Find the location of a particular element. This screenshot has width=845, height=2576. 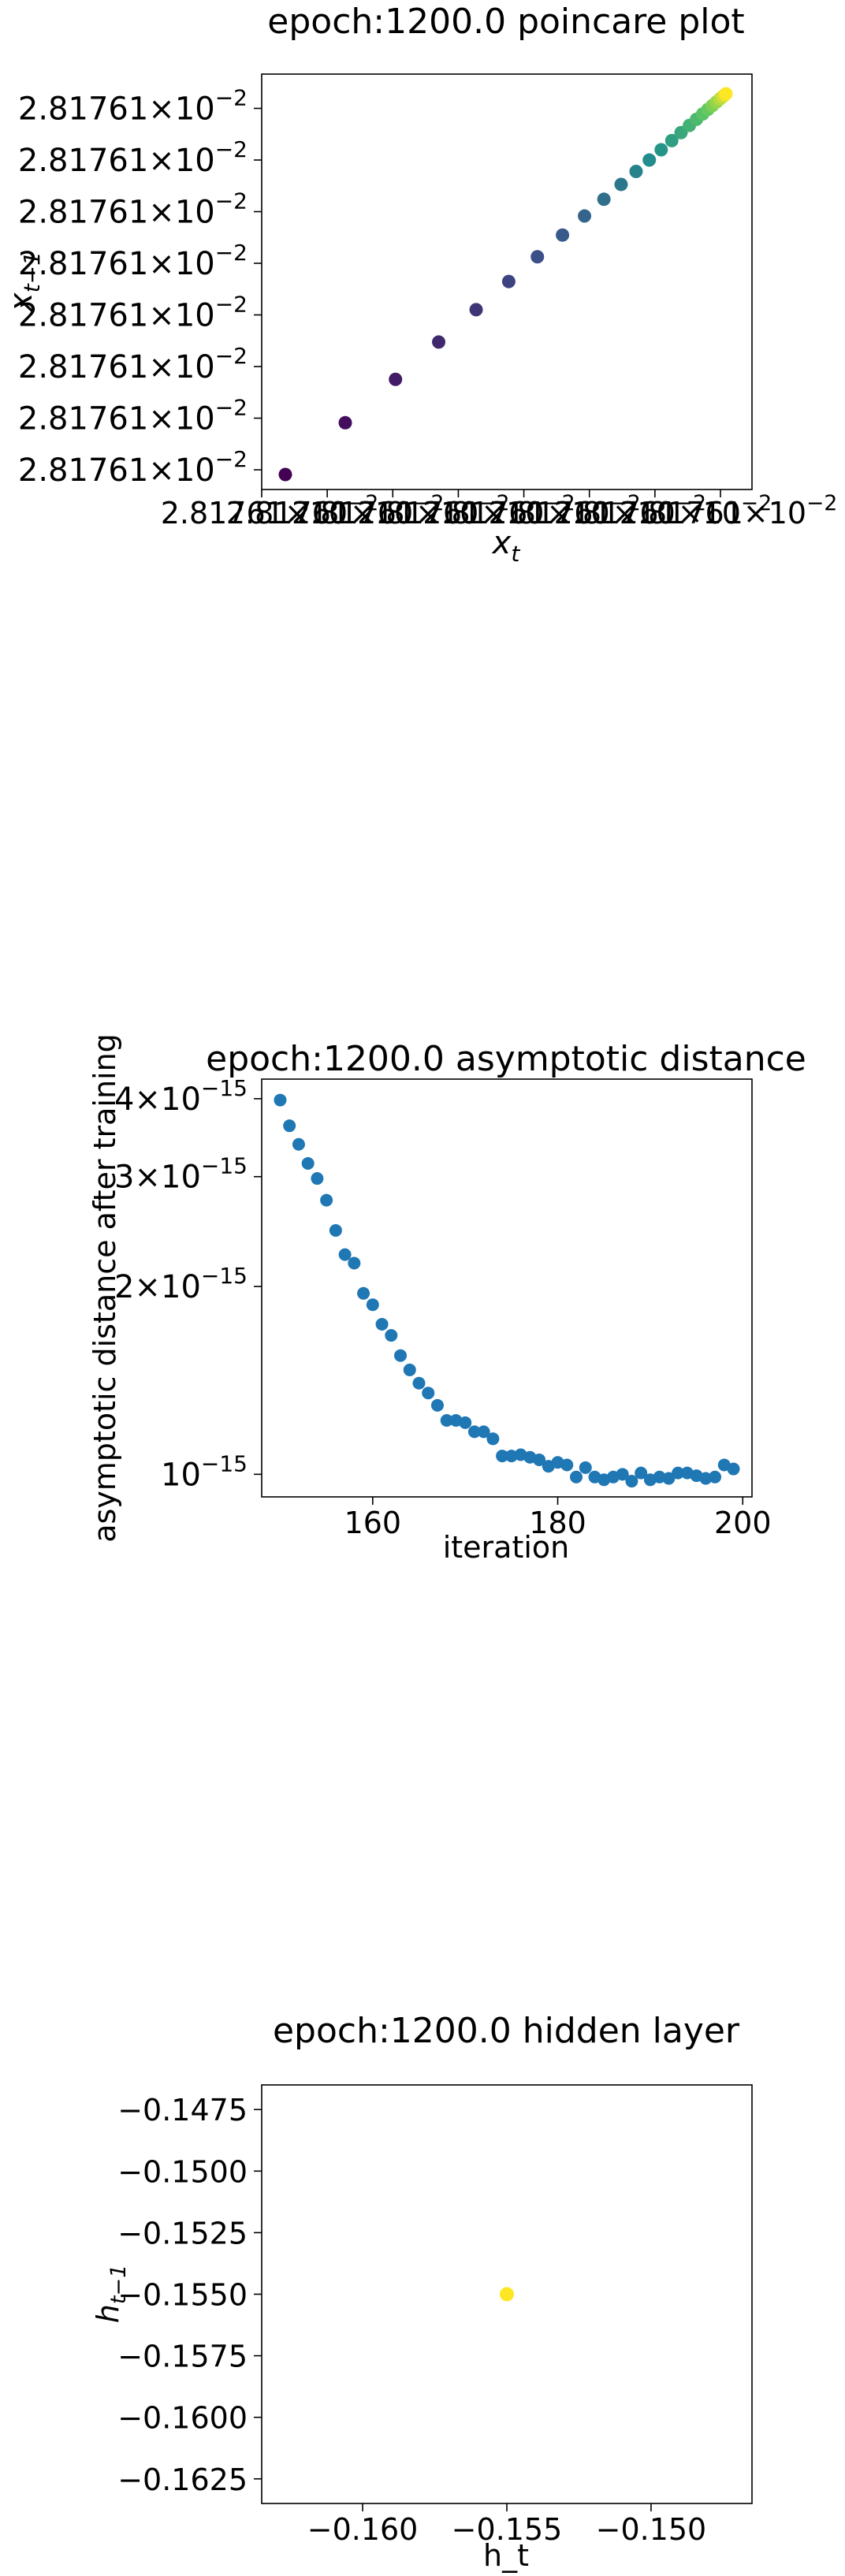

hidden-layer-x-tick-label: −0.155 is located at coordinates (507, 2529).